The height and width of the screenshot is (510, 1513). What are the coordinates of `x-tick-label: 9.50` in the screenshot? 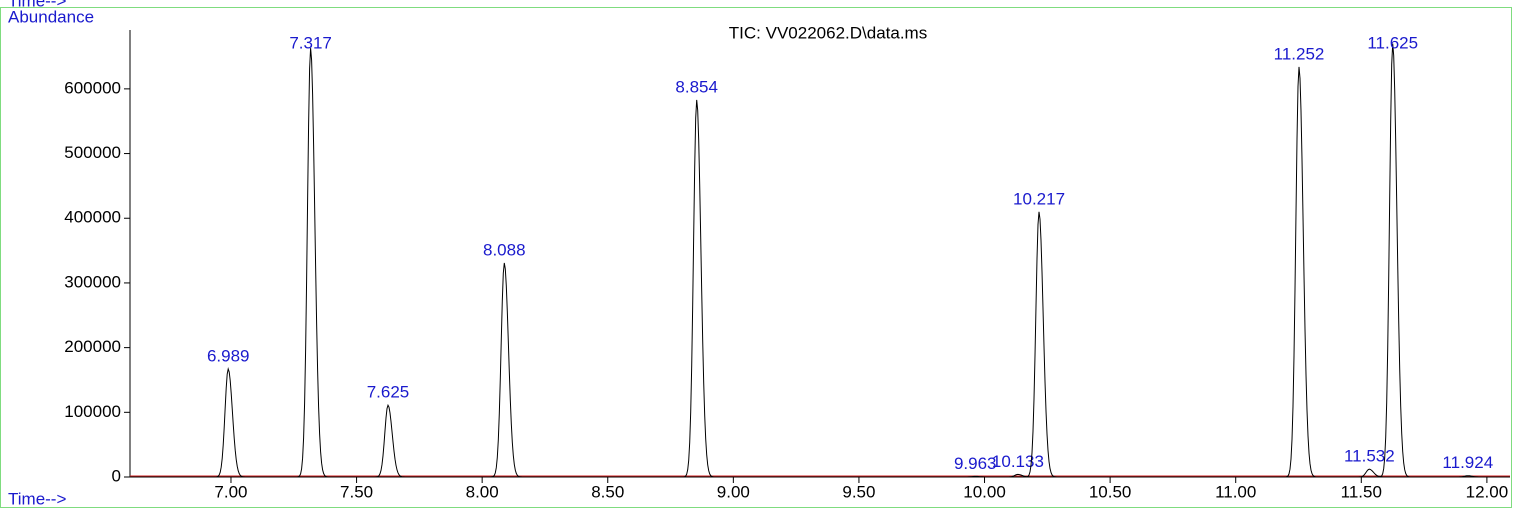 It's located at (858, 491).